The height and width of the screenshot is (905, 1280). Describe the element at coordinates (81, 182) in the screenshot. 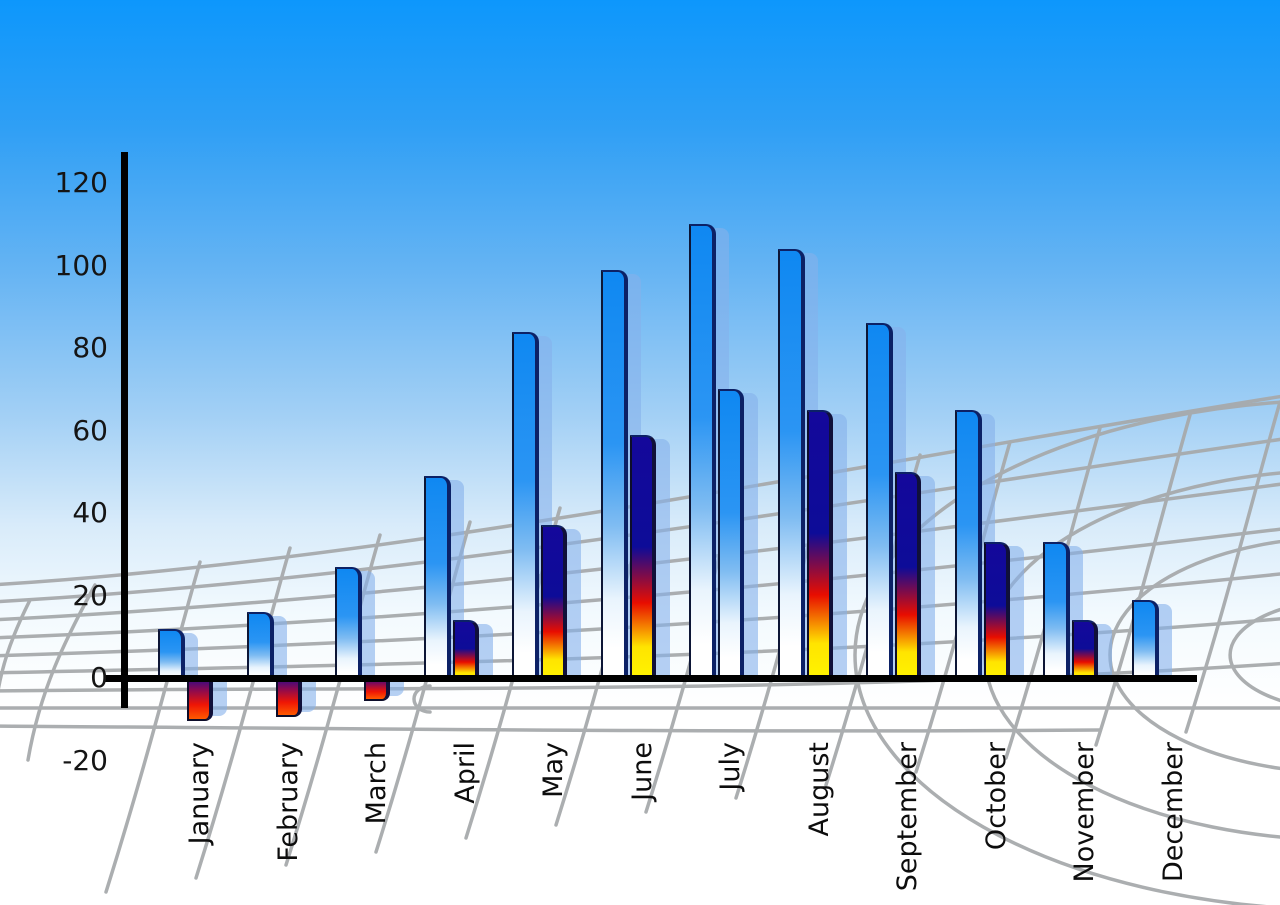

I see `y-tick-label-120: 120` at that location.